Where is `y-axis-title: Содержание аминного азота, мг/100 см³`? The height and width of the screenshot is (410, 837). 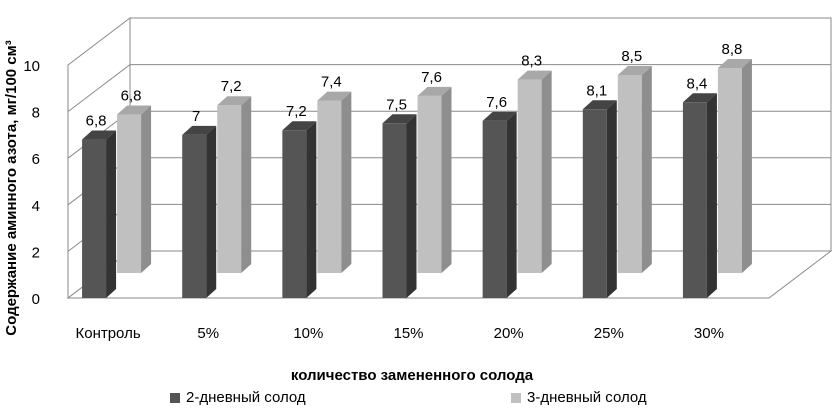
y-axis-title: Содержание аминного азота, мг/100 см³ is located at coordinates (11, 187).